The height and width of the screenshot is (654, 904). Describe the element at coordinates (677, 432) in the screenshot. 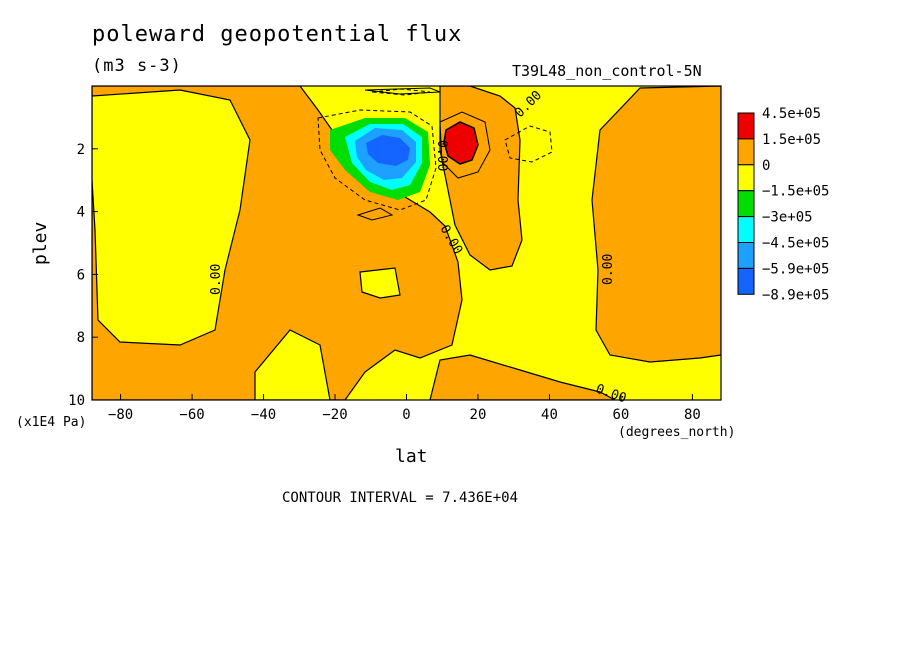

I see `x-axis-units: (degrees_north)` at that location.